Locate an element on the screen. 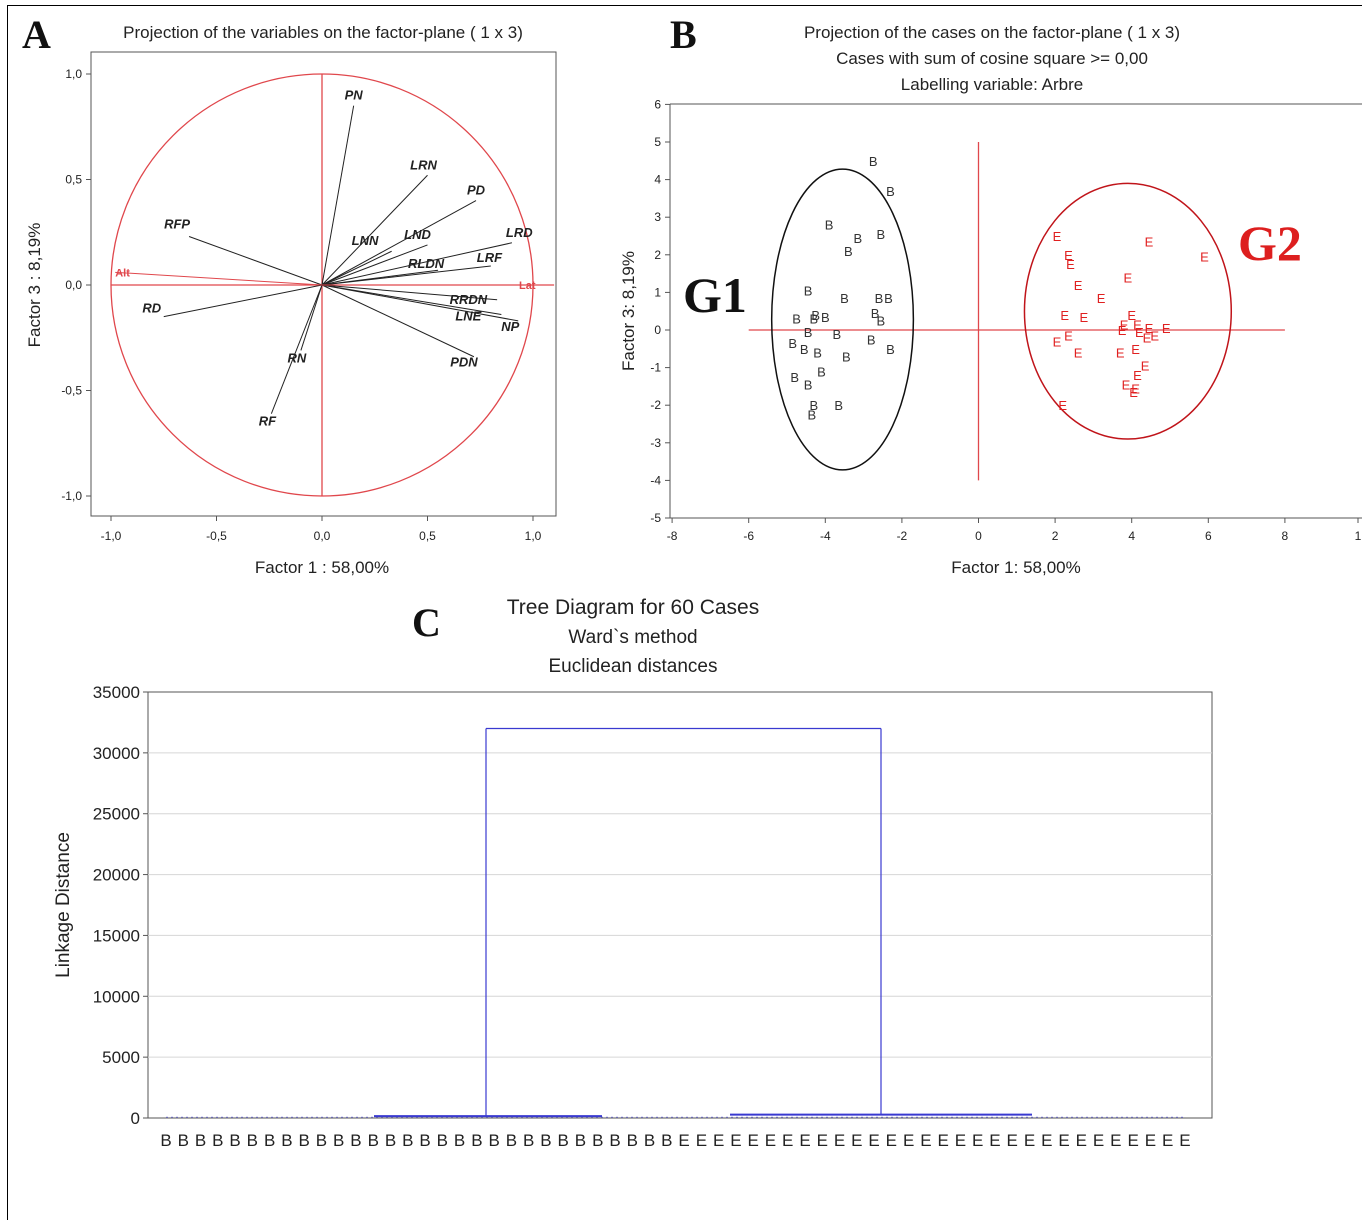 This screenshot has height=1220, width=1362. panel-a-x-axis-label: Factor 1 : 58,00% is located at coordinates (322, 567).